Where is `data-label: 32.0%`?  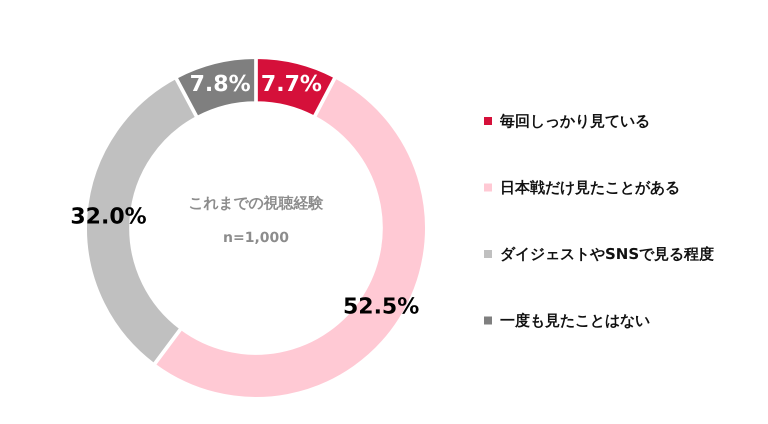
data-label: 32.0% is located at coordinates (108, 217).